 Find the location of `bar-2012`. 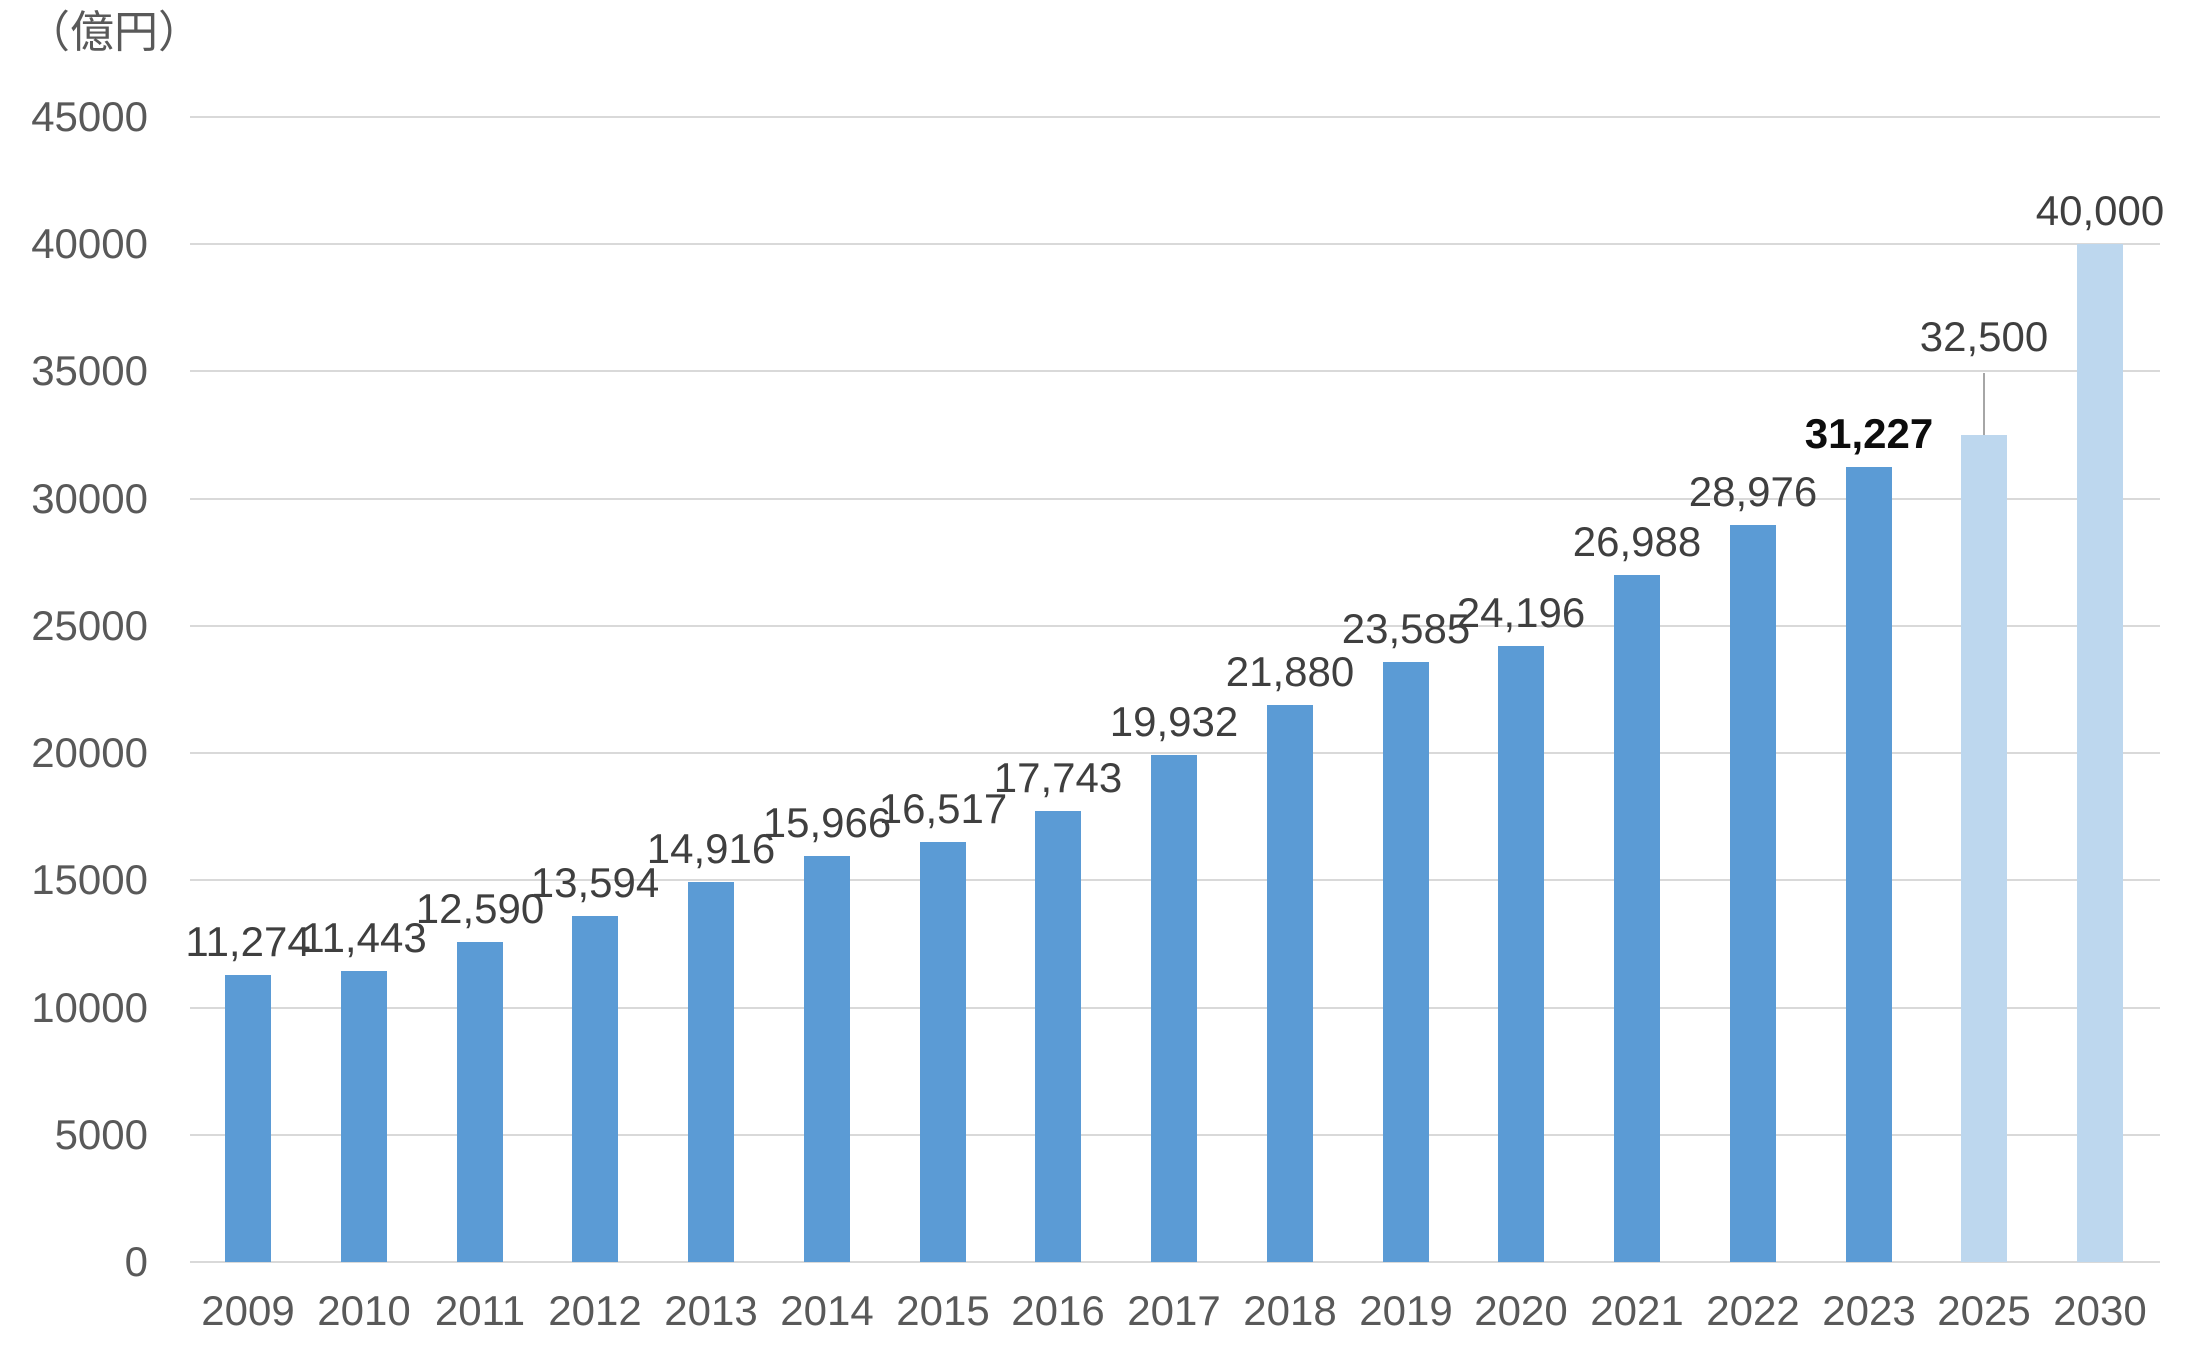

bar-2012 is located at coordinates (595, 1089).